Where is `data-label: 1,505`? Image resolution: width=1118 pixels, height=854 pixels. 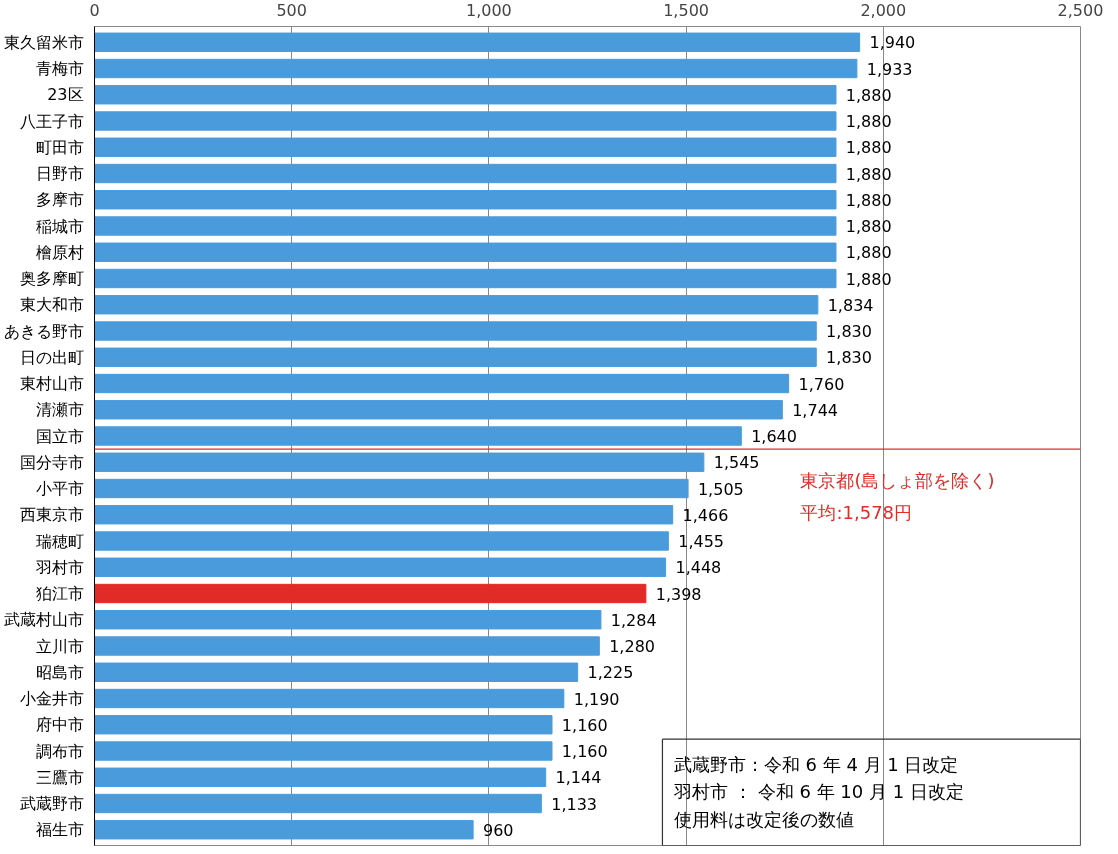 data-label: 1,505 is located at coordinates (720, 489).